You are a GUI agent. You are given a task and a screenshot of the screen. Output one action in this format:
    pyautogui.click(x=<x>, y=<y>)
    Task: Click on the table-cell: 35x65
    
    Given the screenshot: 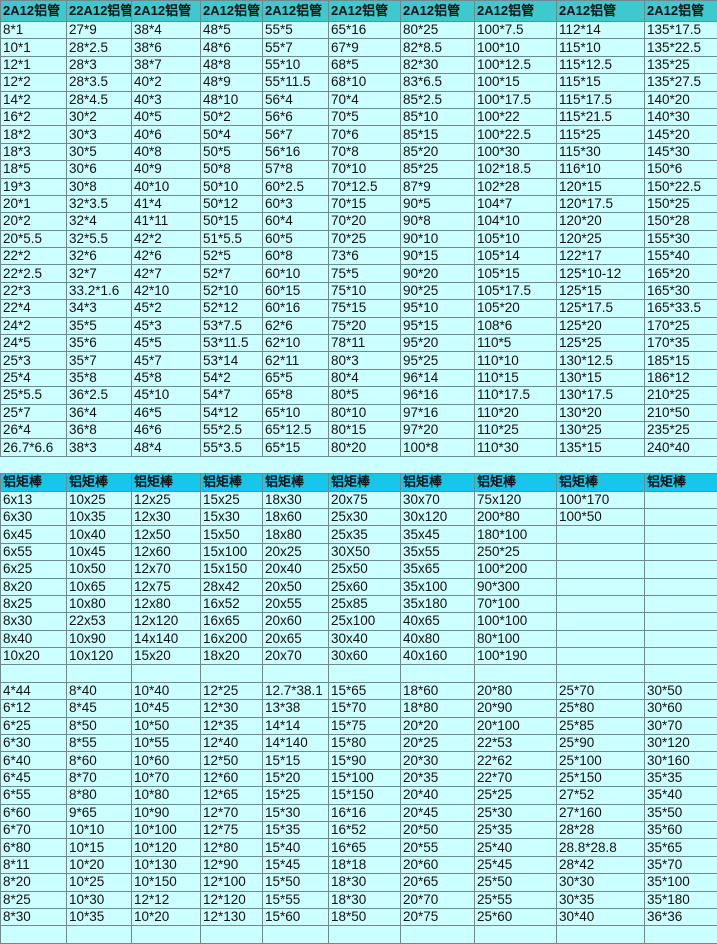 What is the action you would take?
    pyautogui.click(x=438, y=569)
    